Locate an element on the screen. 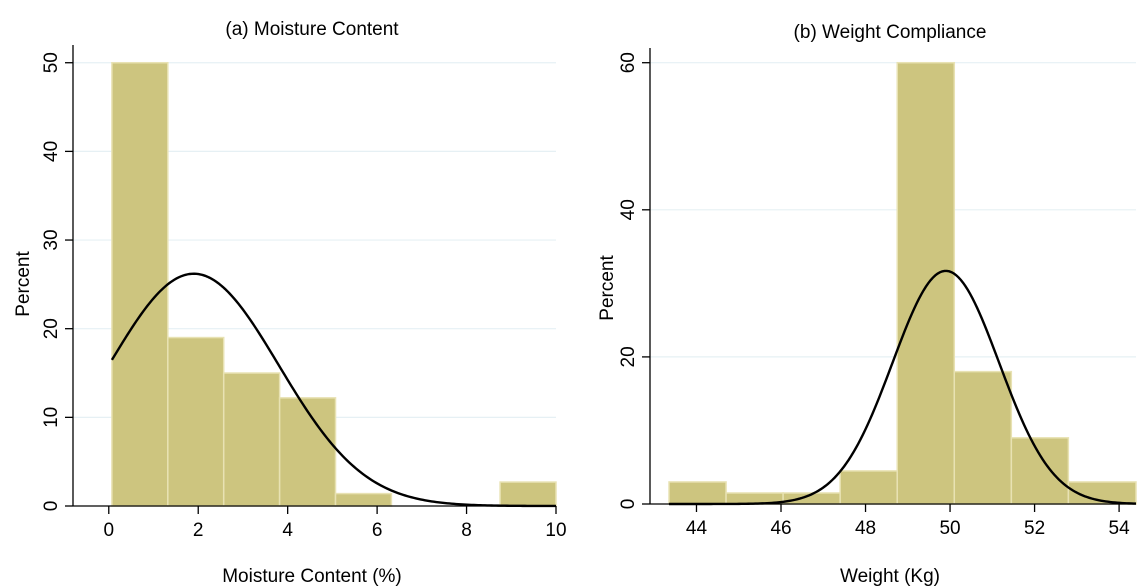 The height and width of the screenshot is (587, 1137). chart-title: (a) Moisture Content is located at coordinates (312, 29).